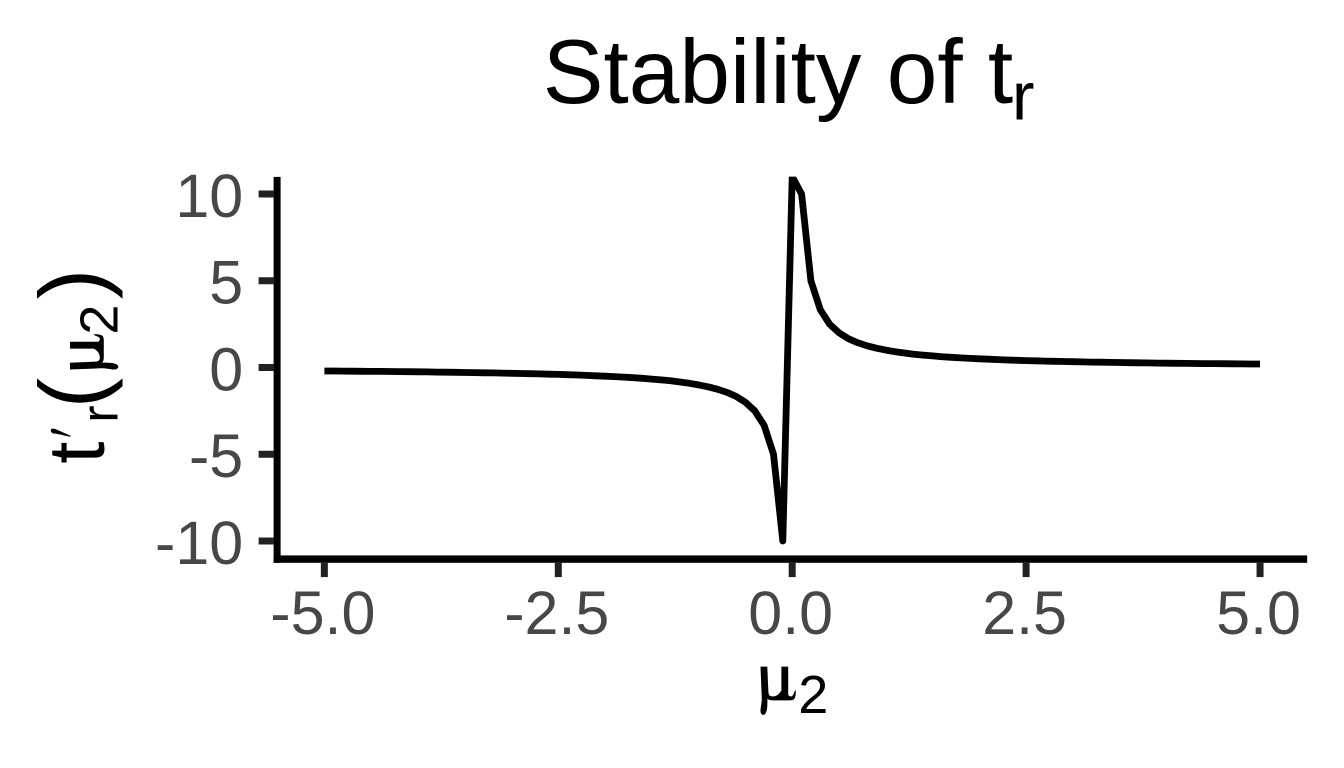  I want to click on svg-text: -10, so click(199, 543).